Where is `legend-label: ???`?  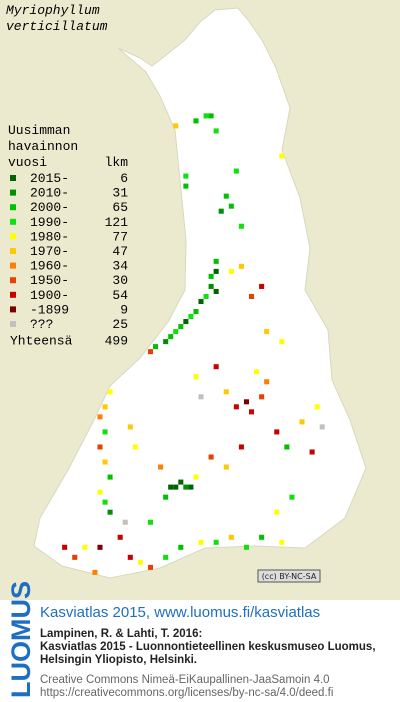 legend-label: ??? is located at coordinates (41, 324).